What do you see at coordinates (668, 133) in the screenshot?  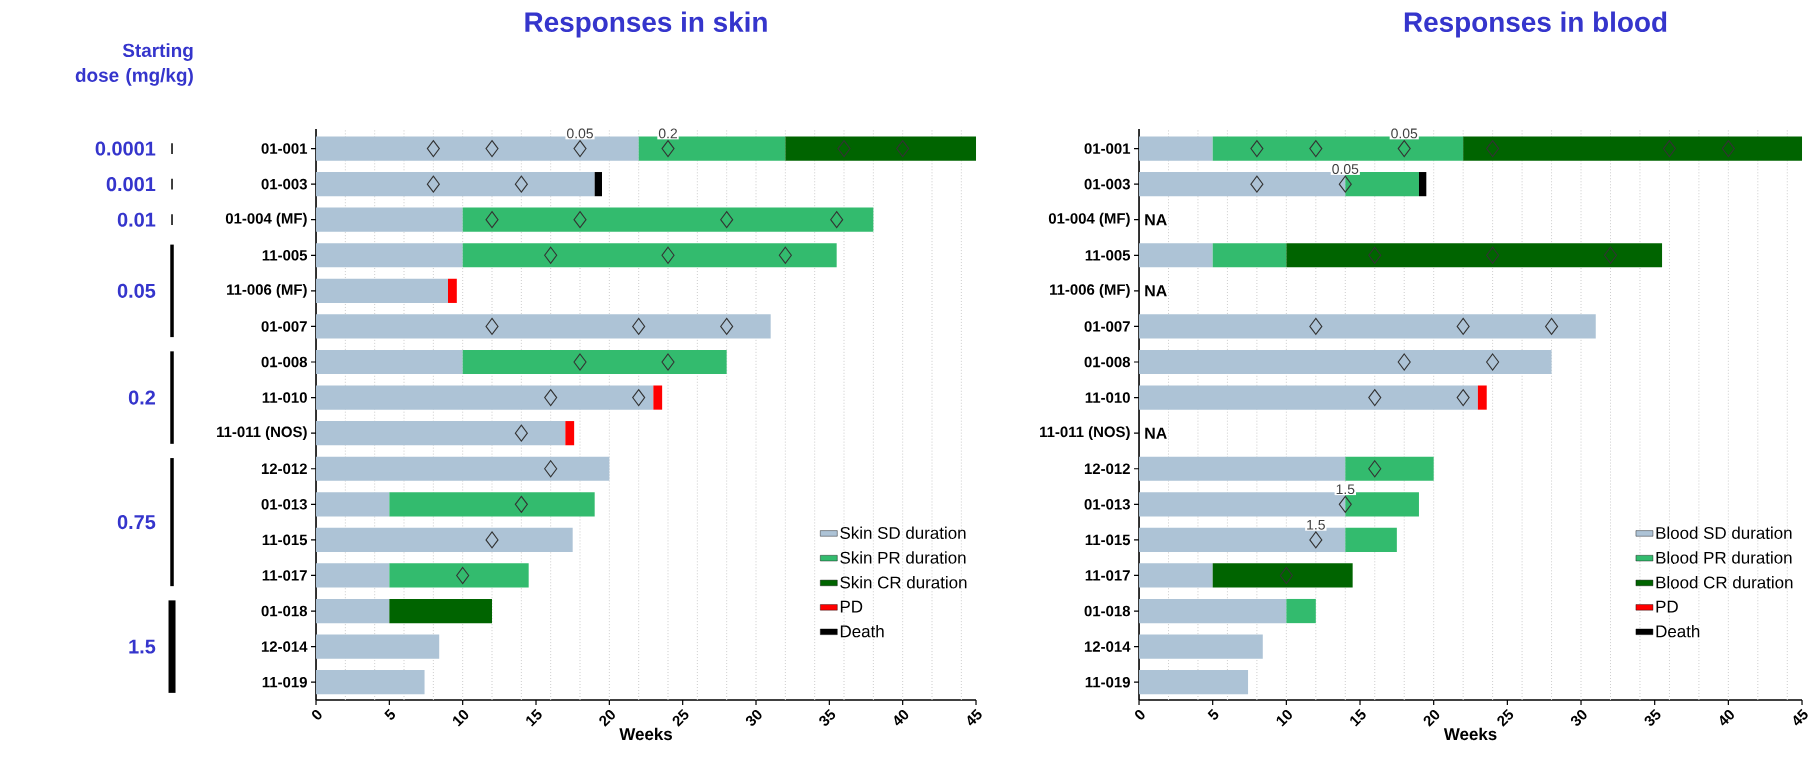 I see `annotation: 0.2` at bounding box center [668, 133].